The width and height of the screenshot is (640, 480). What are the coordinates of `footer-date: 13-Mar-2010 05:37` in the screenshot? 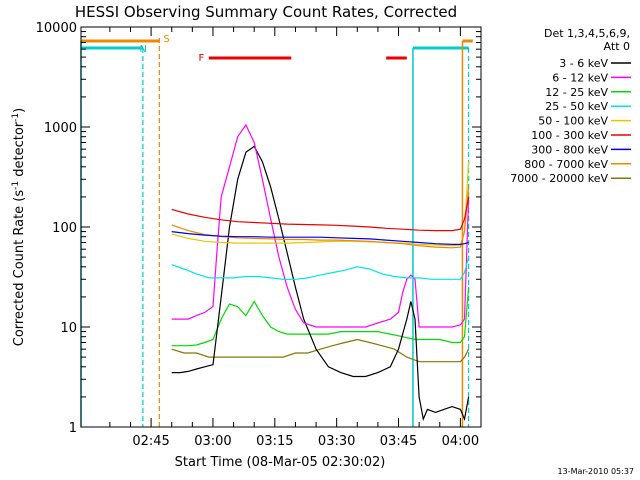 It's located at (596, 471).